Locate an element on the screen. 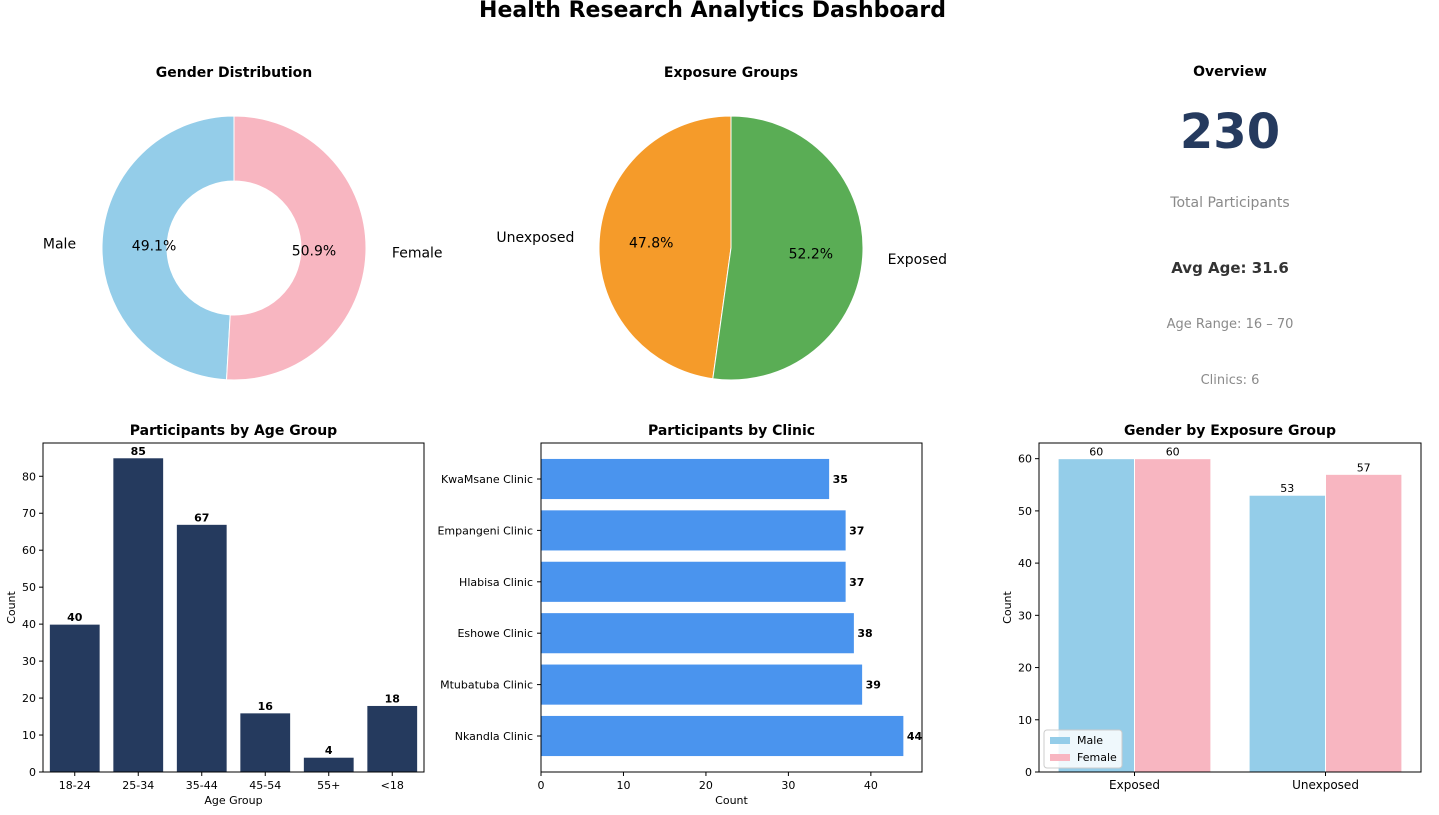  chart-title: Gender Distribution is located at coordinates (234, 73).